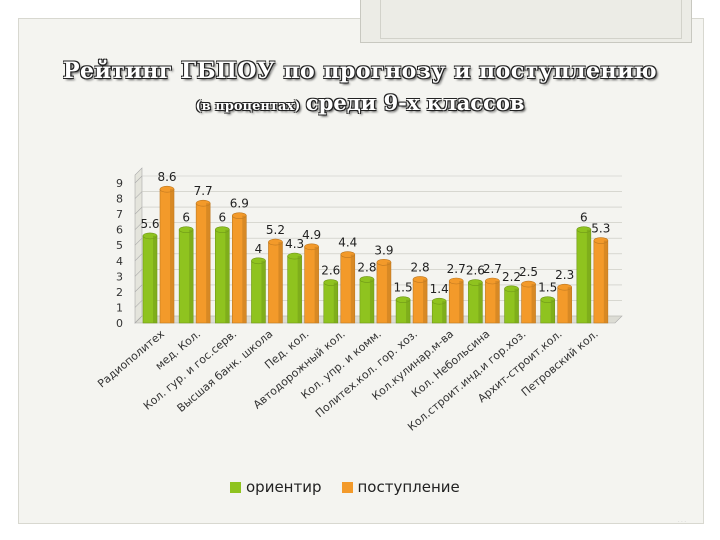  Describe the element at coordinates (119, 214) in the screenshot. I see `y-tick-label: 7` at that location.